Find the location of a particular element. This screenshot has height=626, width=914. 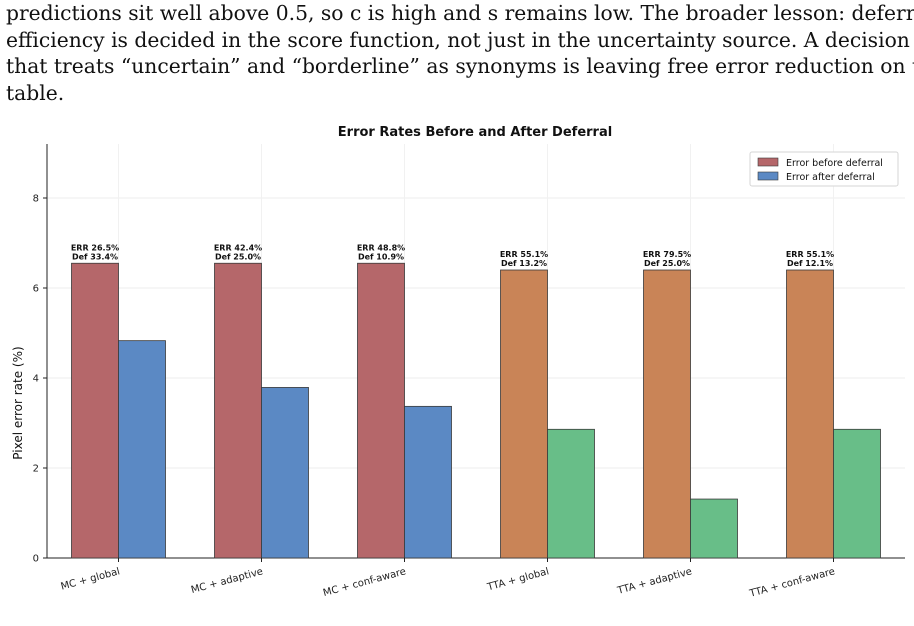

x-tick-label: MC + global is located at coordinates (91, 579).